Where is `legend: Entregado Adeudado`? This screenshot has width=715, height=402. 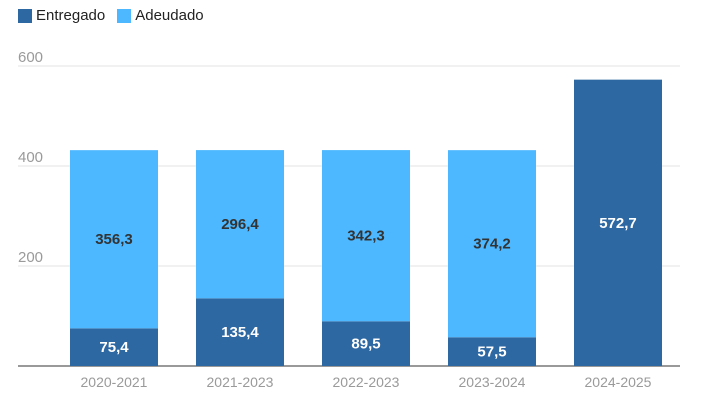
legend: Entregado Adeudado is located at coordinates (117, 15).